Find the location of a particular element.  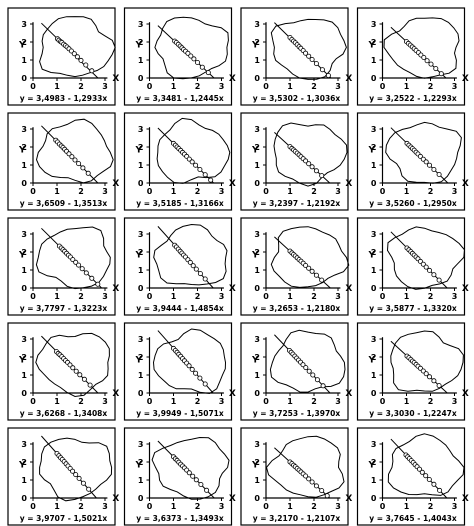

panel-10: 0 1 2 3 0 1 2 3 Y Xy = 3,9444 - 1,4854x is located at coordinates (179, 266).